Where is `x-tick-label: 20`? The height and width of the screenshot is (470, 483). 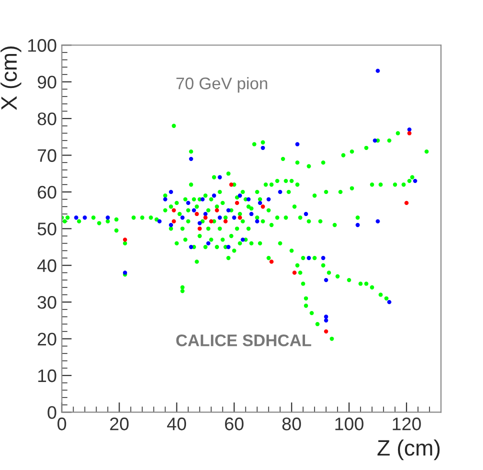
x-tick-label: 20 is located at coordinates (119, 424).